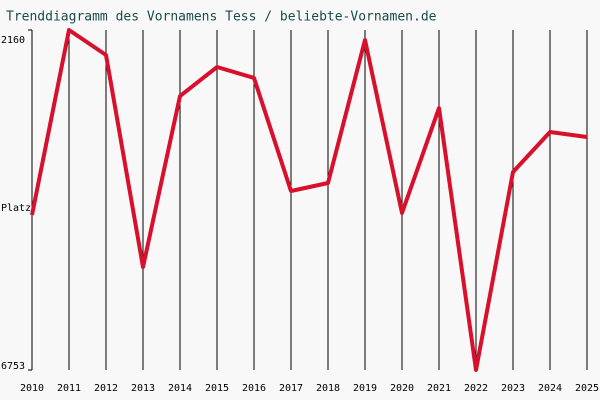  What do you see at coordinates (69, 388) in the screenshot?
I see `x-tick-label: 2011` at bounding box center [69, 388].